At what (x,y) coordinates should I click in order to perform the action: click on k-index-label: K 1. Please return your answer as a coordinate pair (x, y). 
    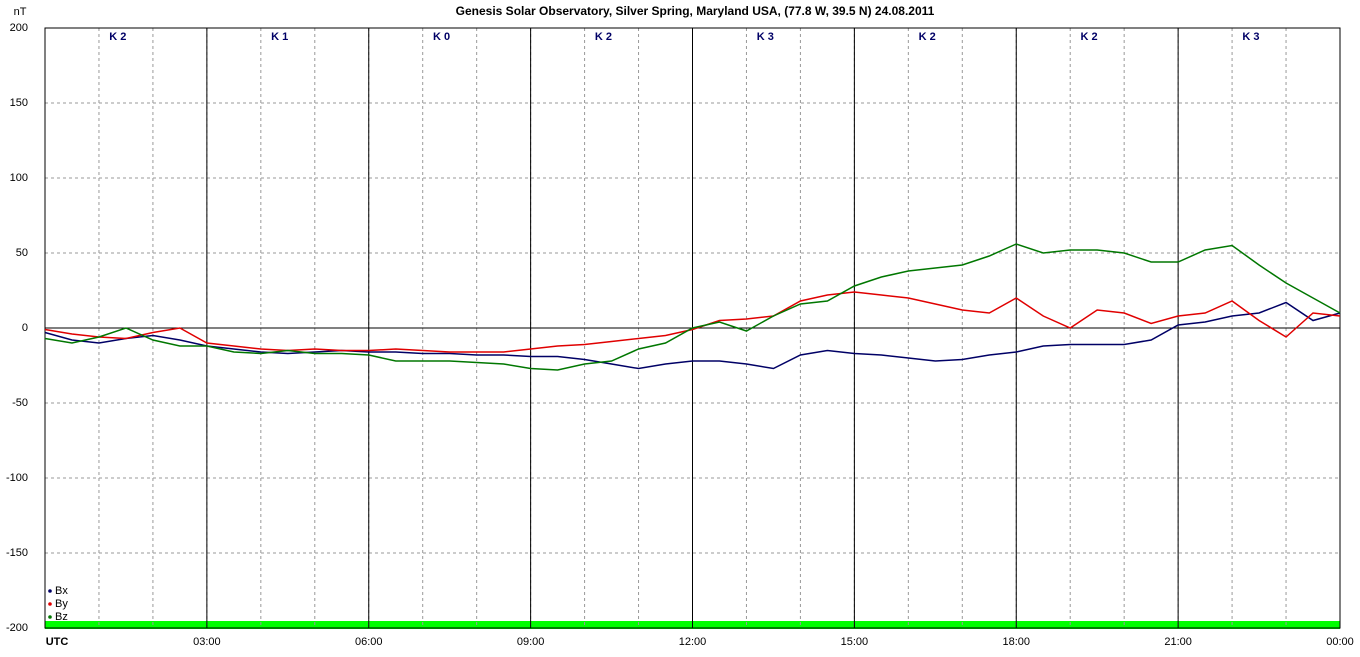
    Looking at the image, I should click on (279, 37).